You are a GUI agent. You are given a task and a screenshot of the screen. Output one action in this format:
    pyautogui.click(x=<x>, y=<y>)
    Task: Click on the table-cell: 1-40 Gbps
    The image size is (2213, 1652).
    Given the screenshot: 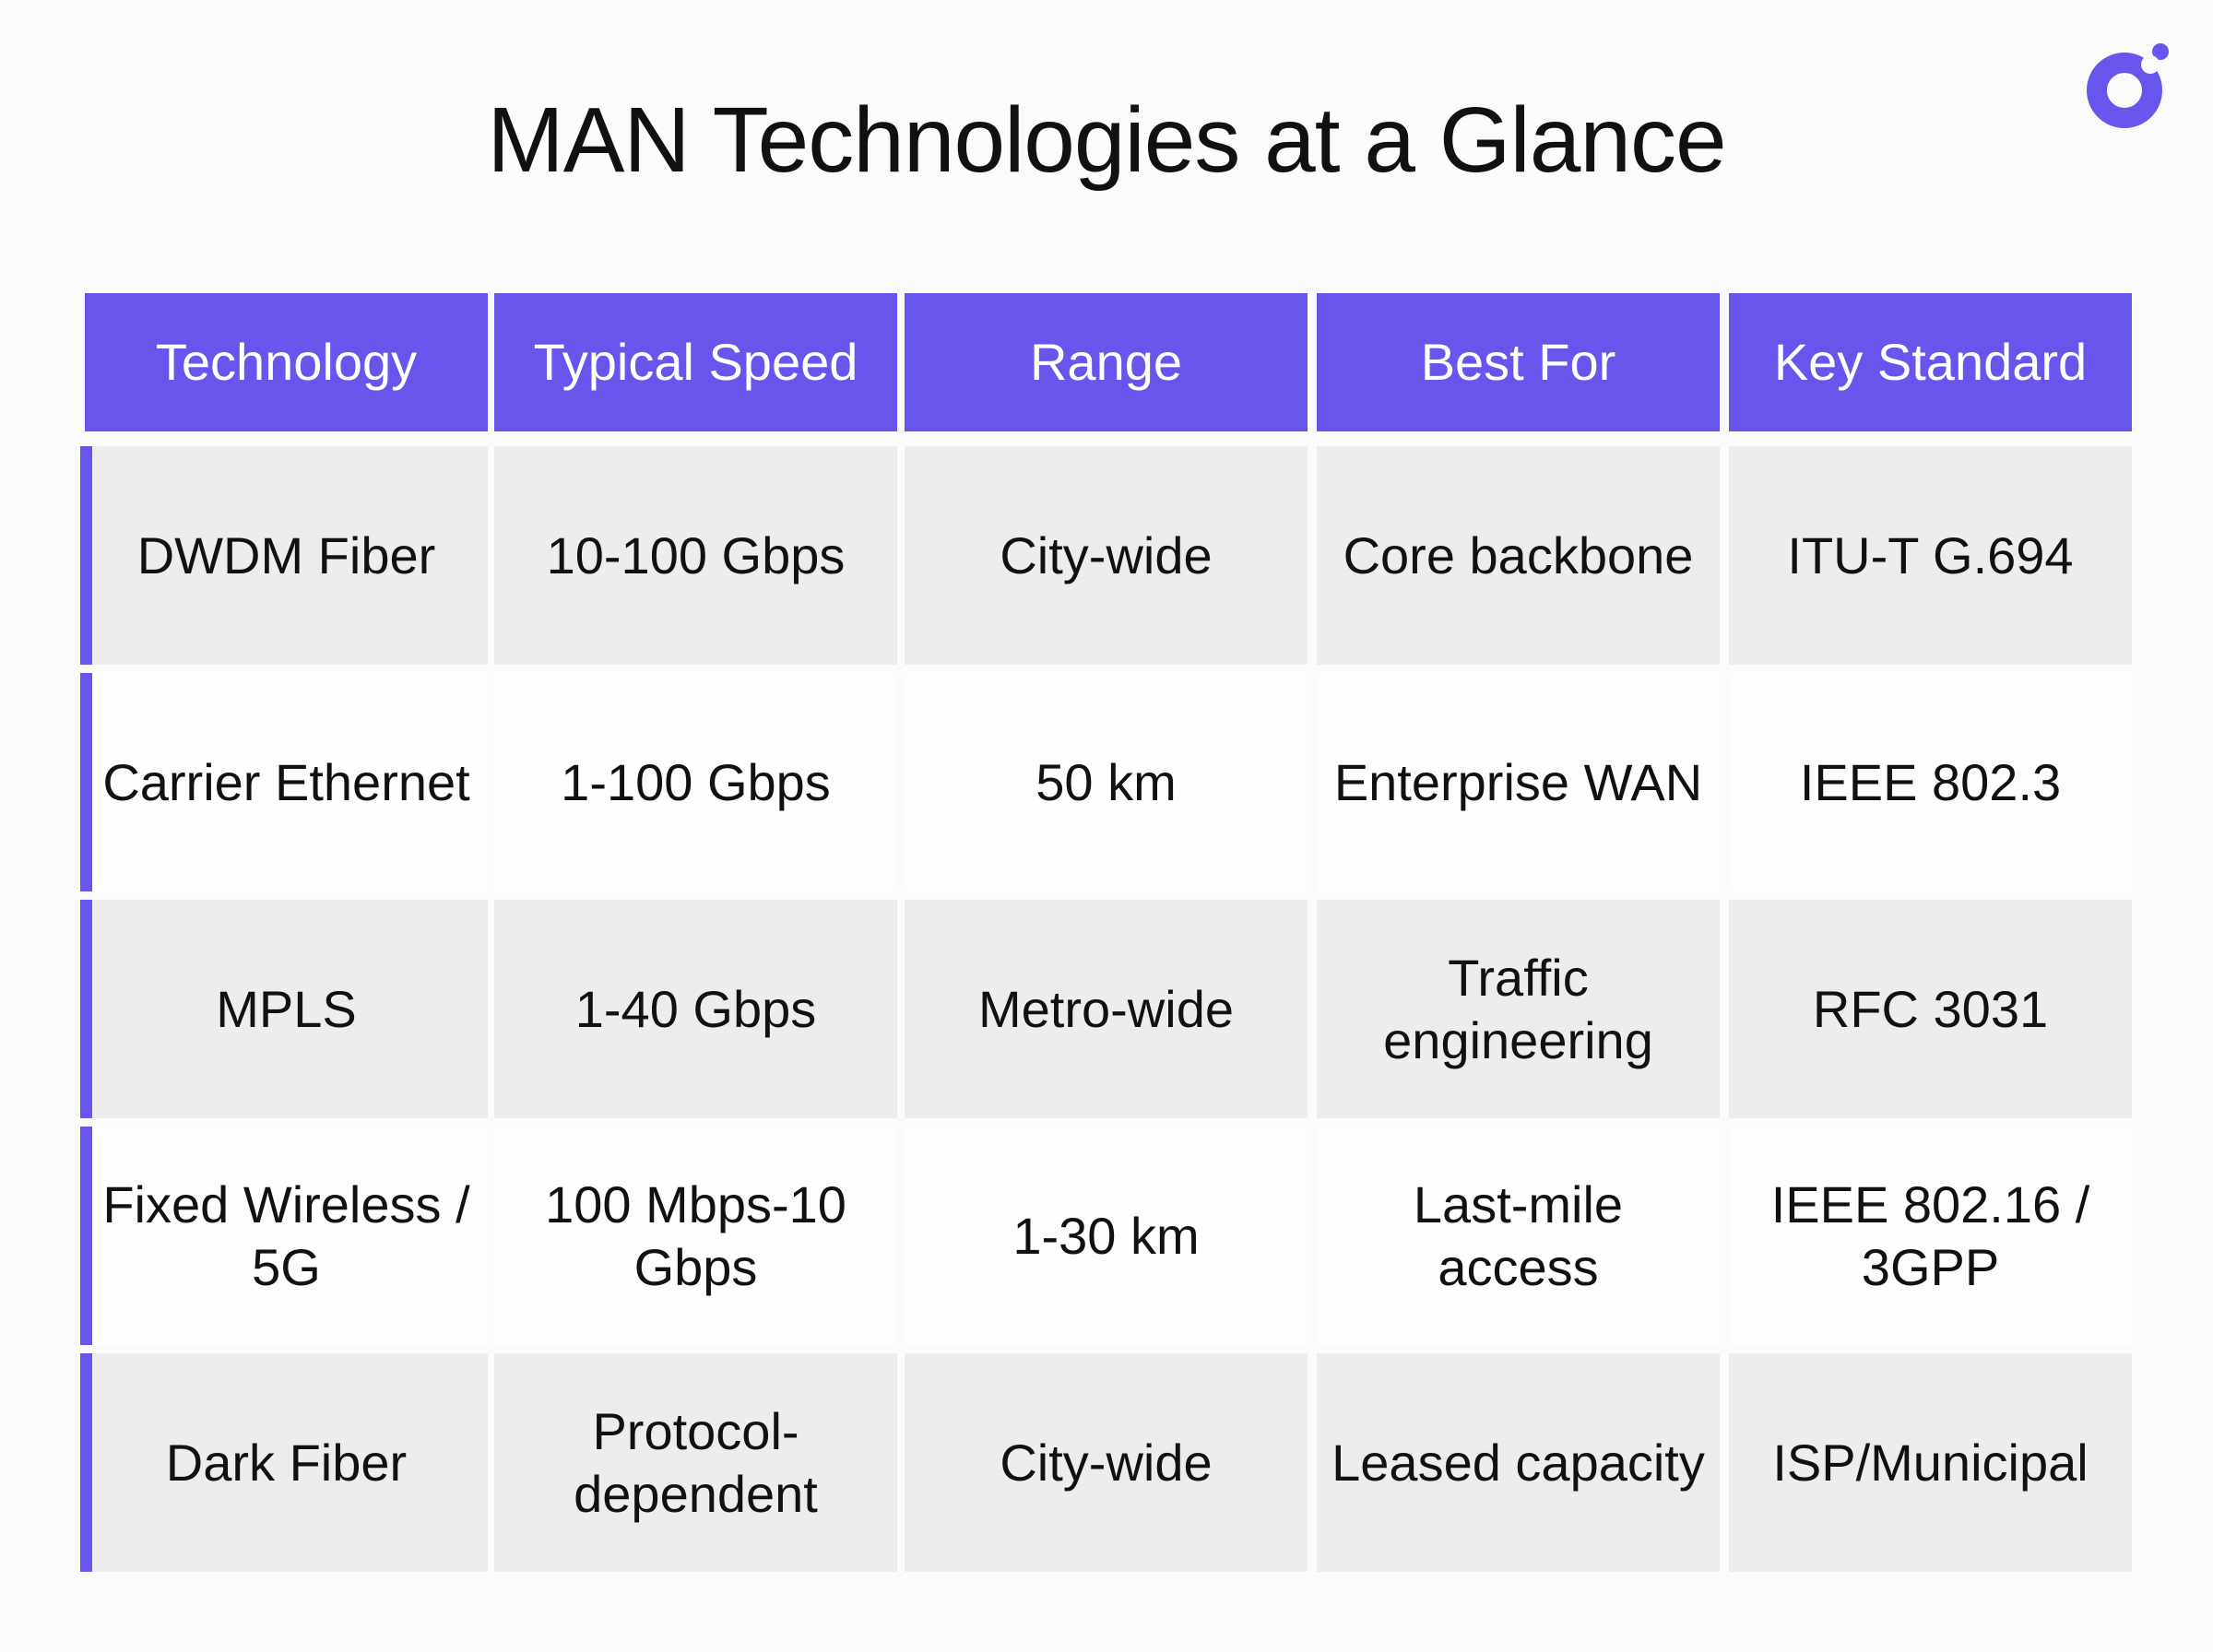 What is the action you would take?
    pyautogui.click(x=695, y=1009)
    